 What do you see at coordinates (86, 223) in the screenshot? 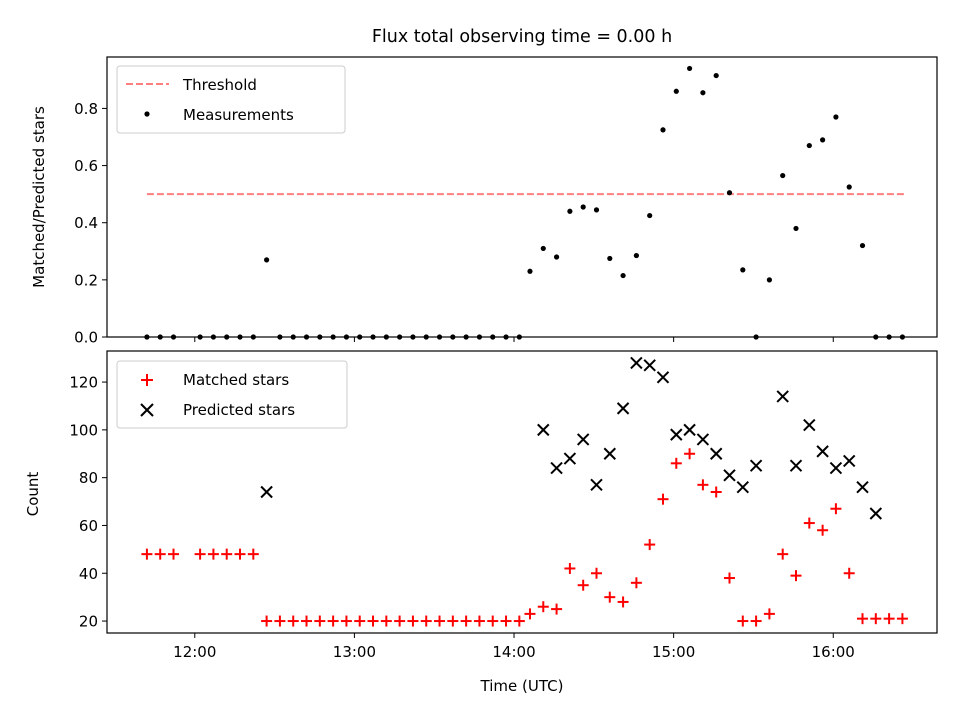
I see `top-y-tick-label: 0.4` at bounding box center [86, 223].